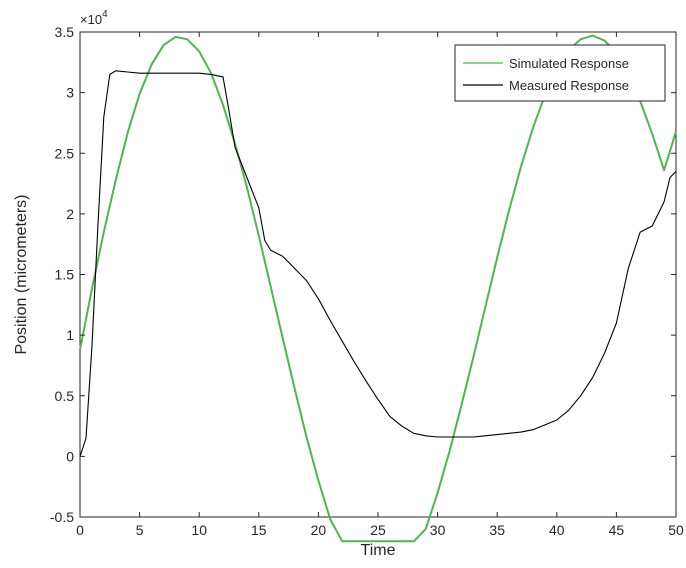 The height and width of the screenshot is (568, 686). Describe the element at coordinates (378, 550) in the screenshot. I see `x-axis-label: Time` at that location.